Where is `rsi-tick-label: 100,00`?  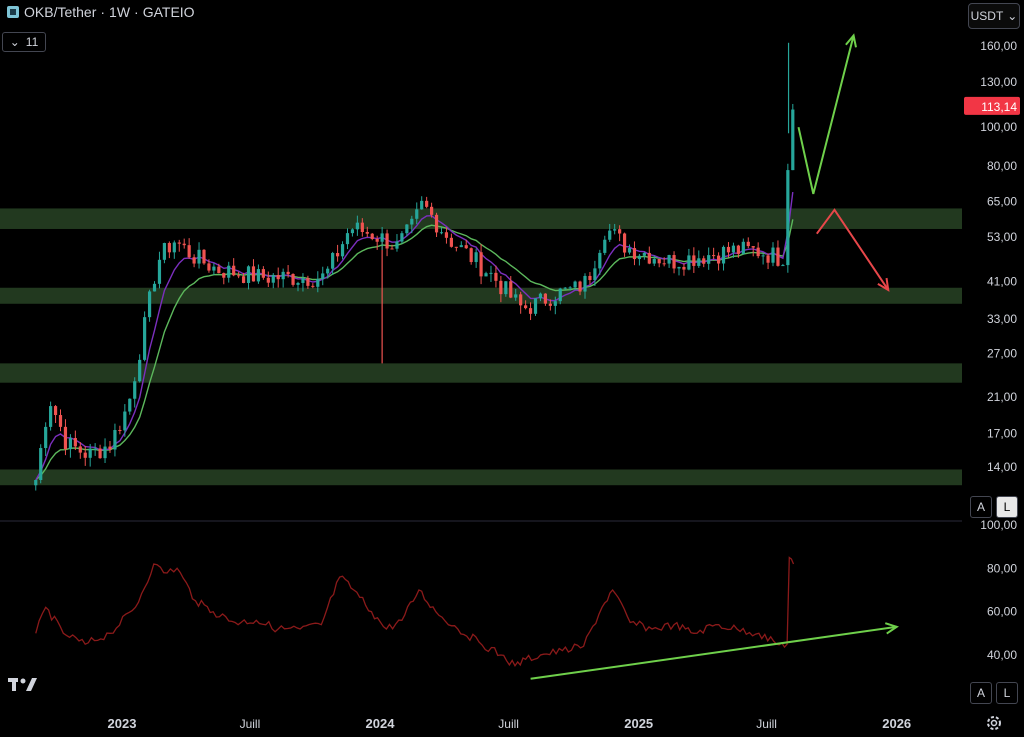
rsi-tick-label: 100,00 is located at coordinates (998, 525).